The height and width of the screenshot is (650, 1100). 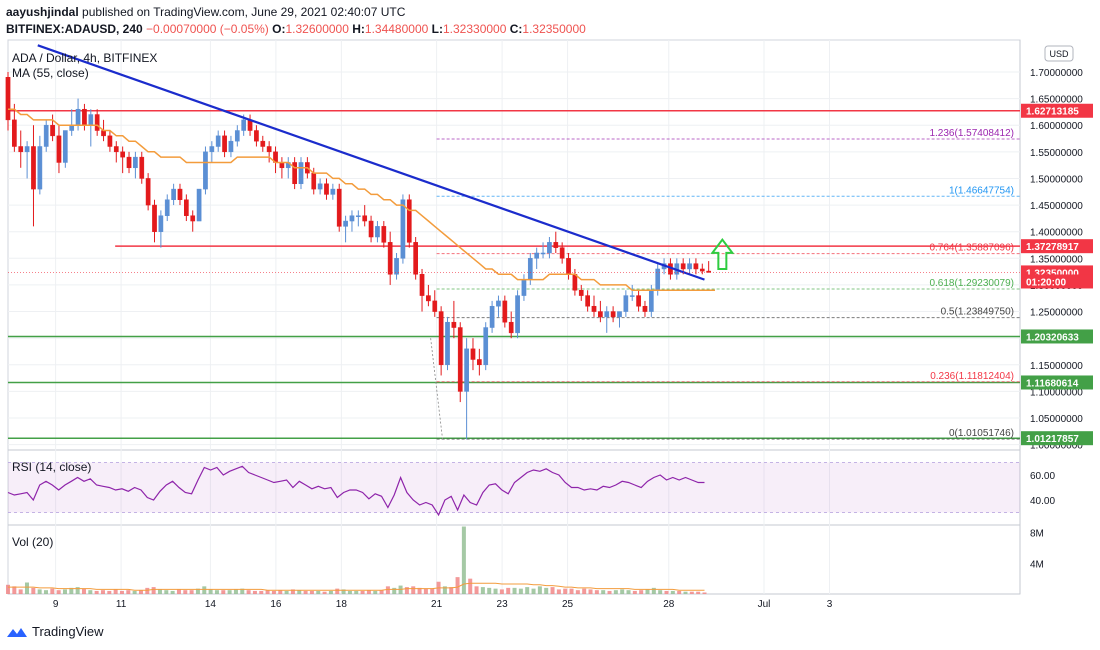 I want to click on footer-brand: TradingView, so click(x=68, y=631).